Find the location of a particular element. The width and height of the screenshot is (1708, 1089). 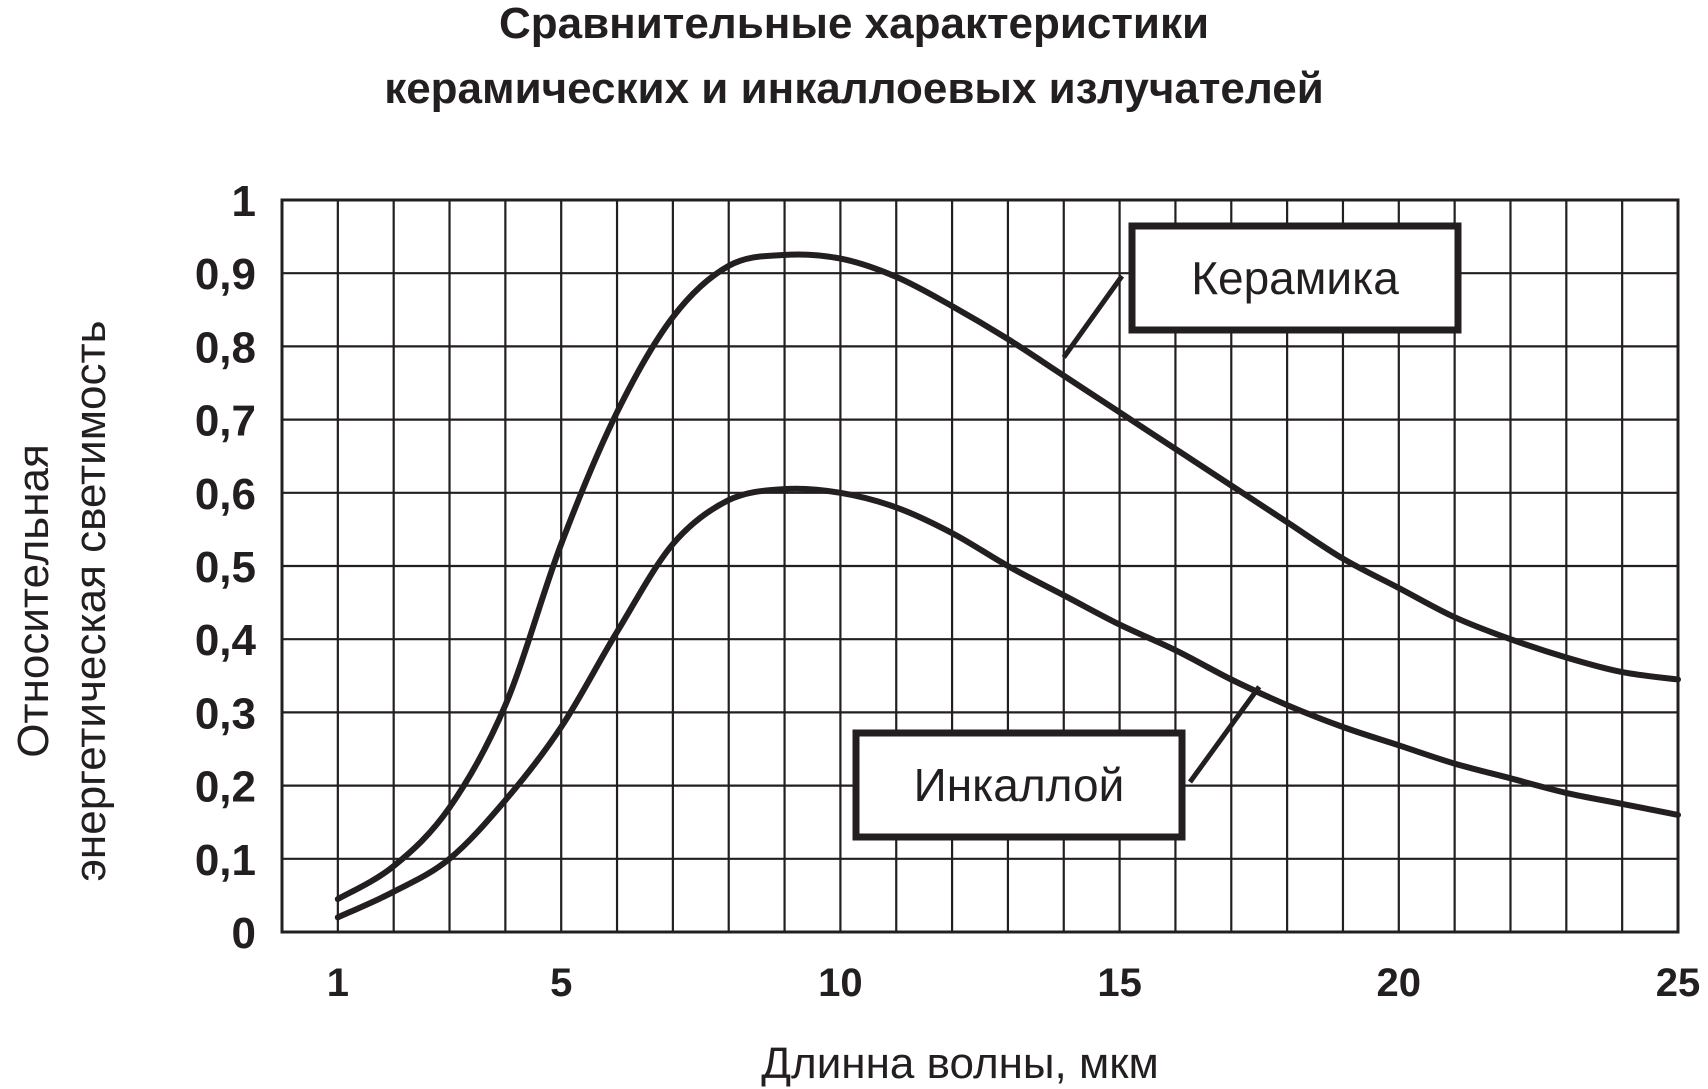

chart-title-line-2: керамических и инкаллоевых излучателей is located at coordinates (854, 88).